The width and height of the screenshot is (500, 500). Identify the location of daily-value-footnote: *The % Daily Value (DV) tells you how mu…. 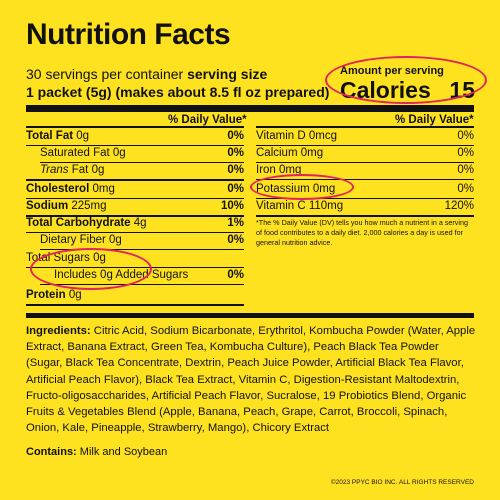
(362, 232).